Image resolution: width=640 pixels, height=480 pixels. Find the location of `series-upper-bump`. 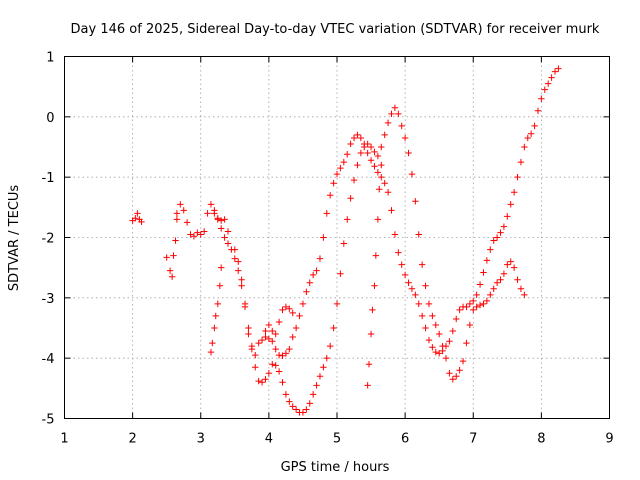

series-upper-bump is located at coordinates (279, 320).